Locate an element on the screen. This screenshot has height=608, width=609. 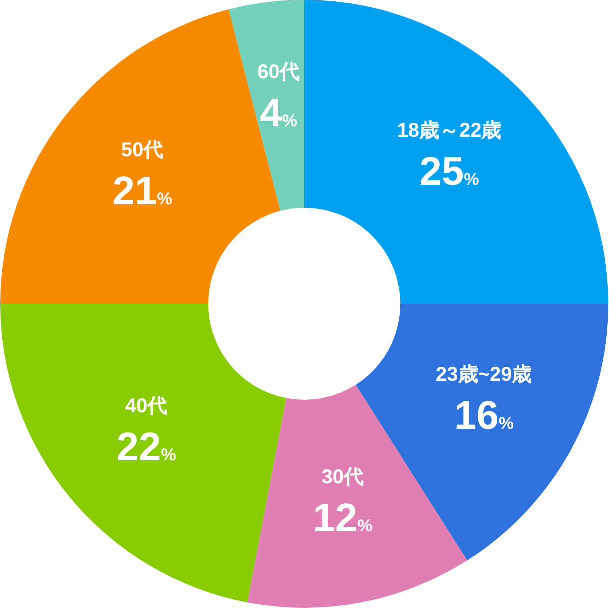
slice-label: 30代 is located at coordinates (343, 477).